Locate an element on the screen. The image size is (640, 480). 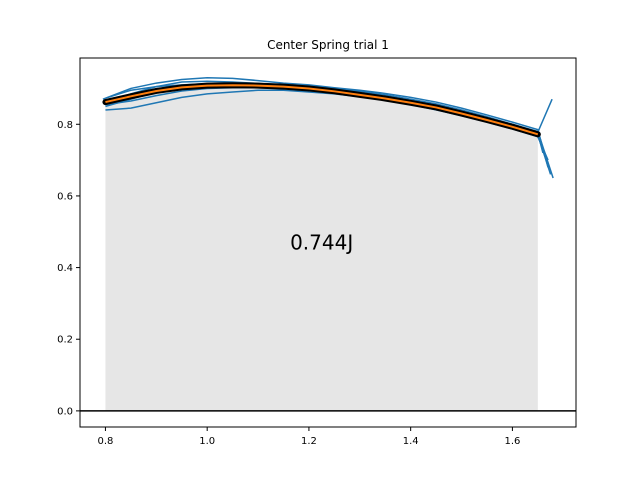
x-tick-label: 0.8 is located at coordinates (105, 441).